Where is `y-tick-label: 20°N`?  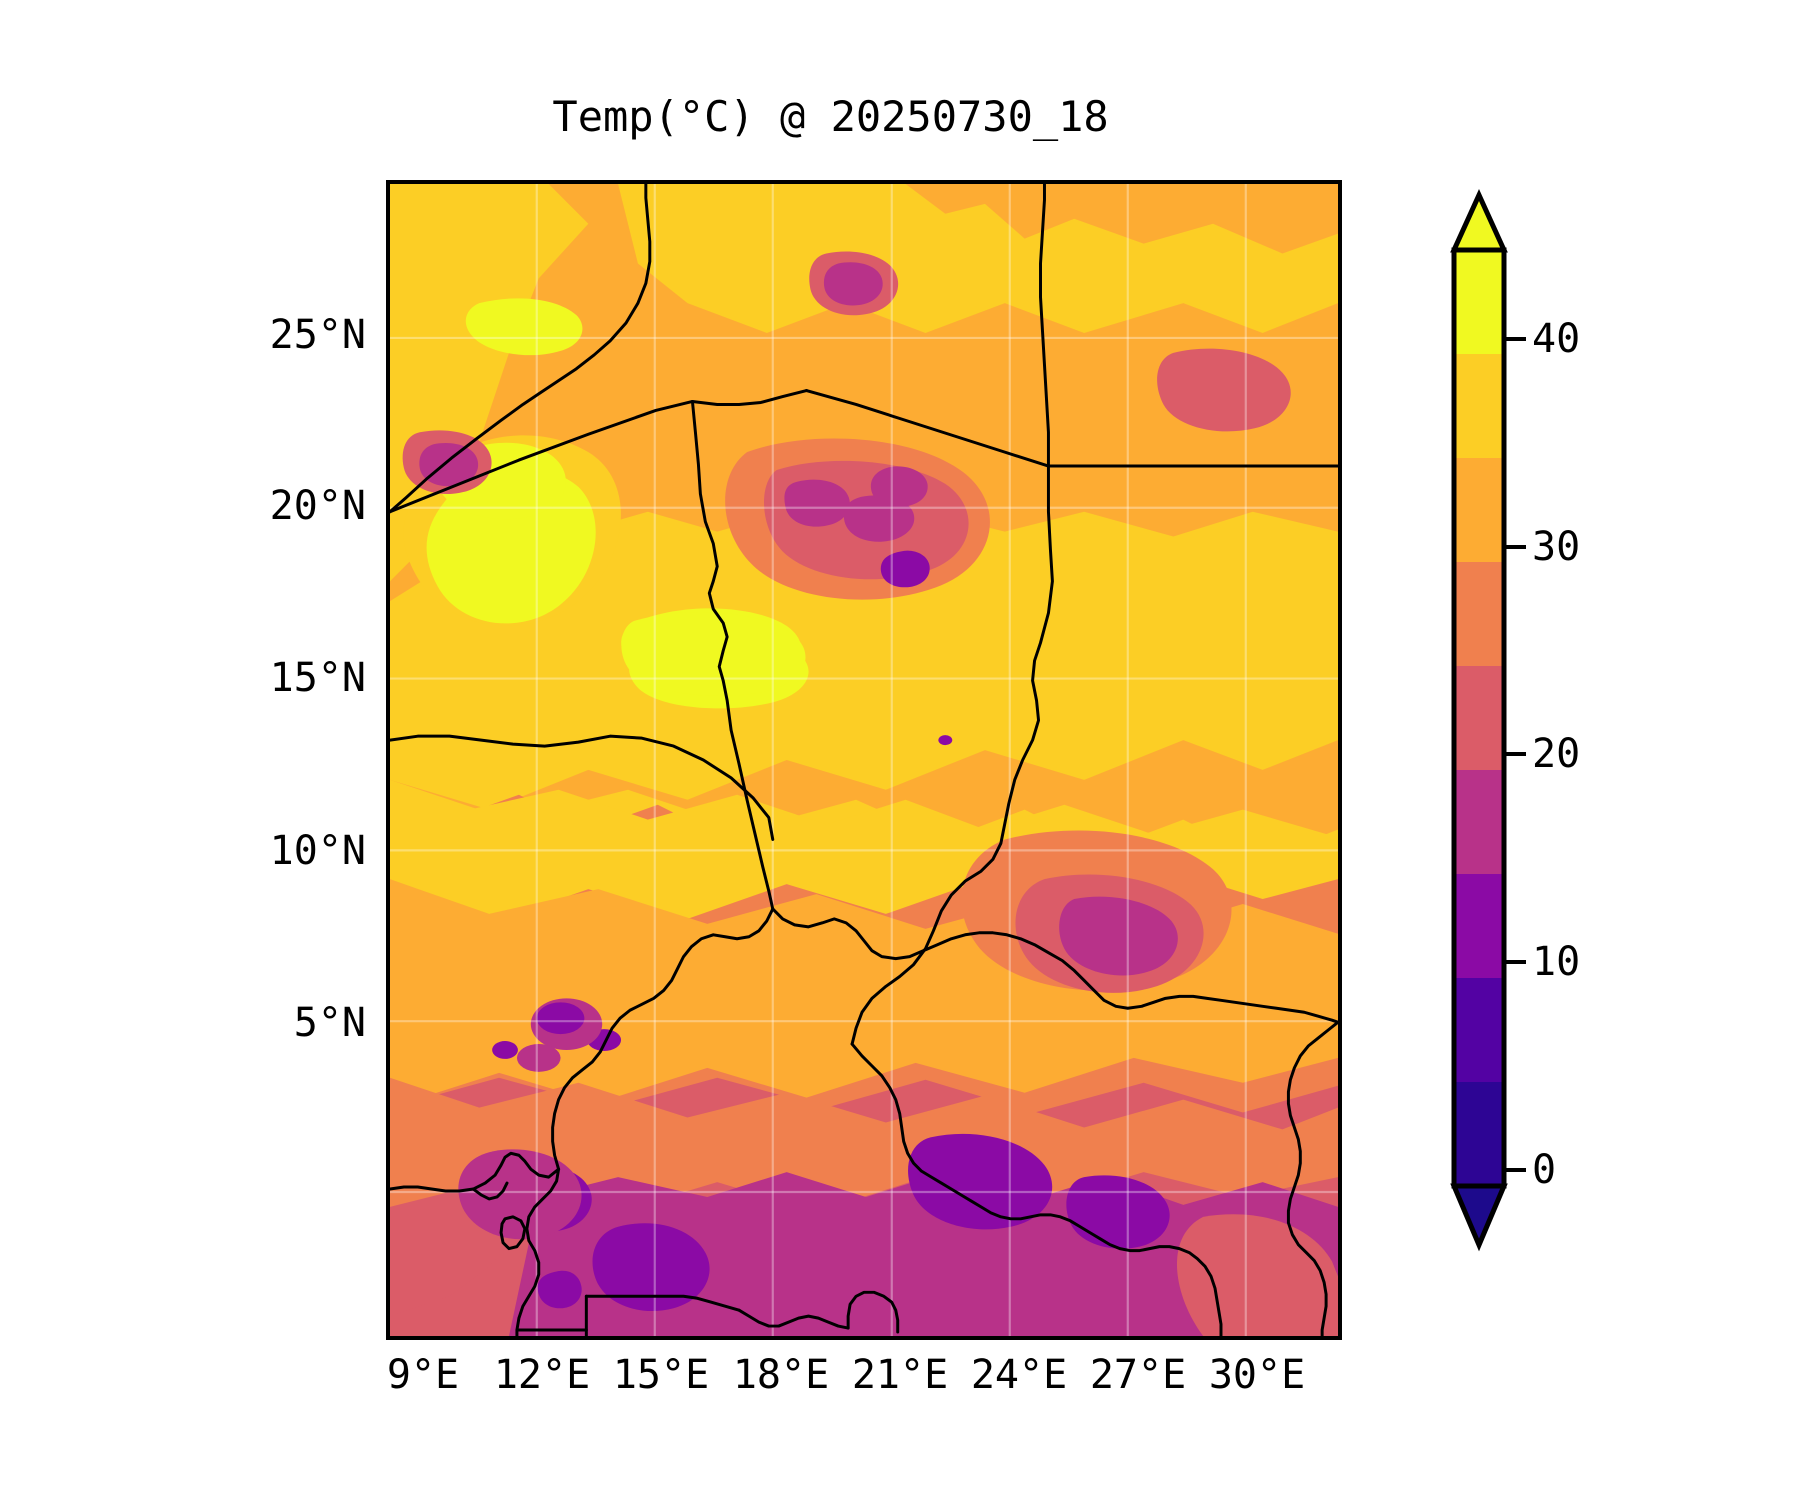
y-tick-label: 20°N is located at coordinates (317, 506).